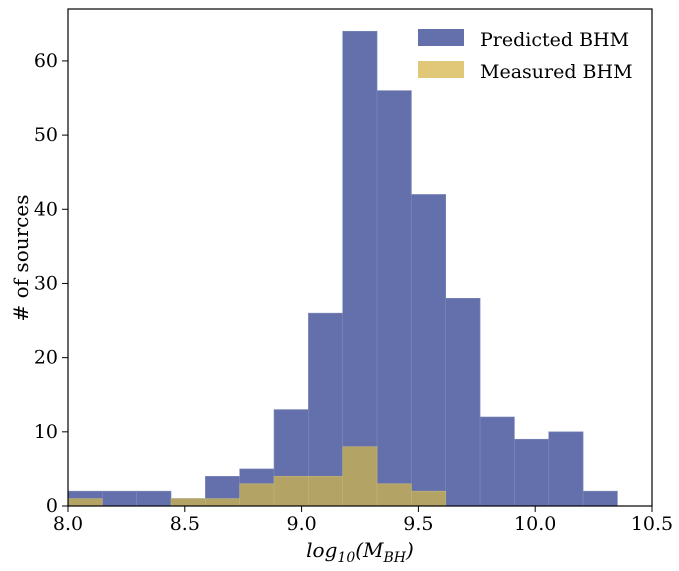  Describe the element at coordinates (185, 524) in the screenshot. I see `x-tick-label: 8.5` at that location.